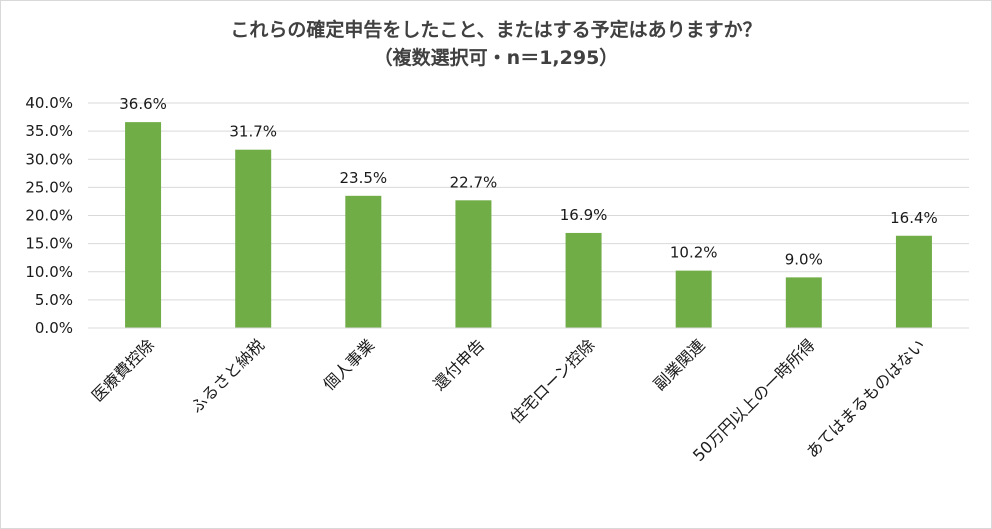  I want to click on data-label: 16.4%, so click(914, 218).